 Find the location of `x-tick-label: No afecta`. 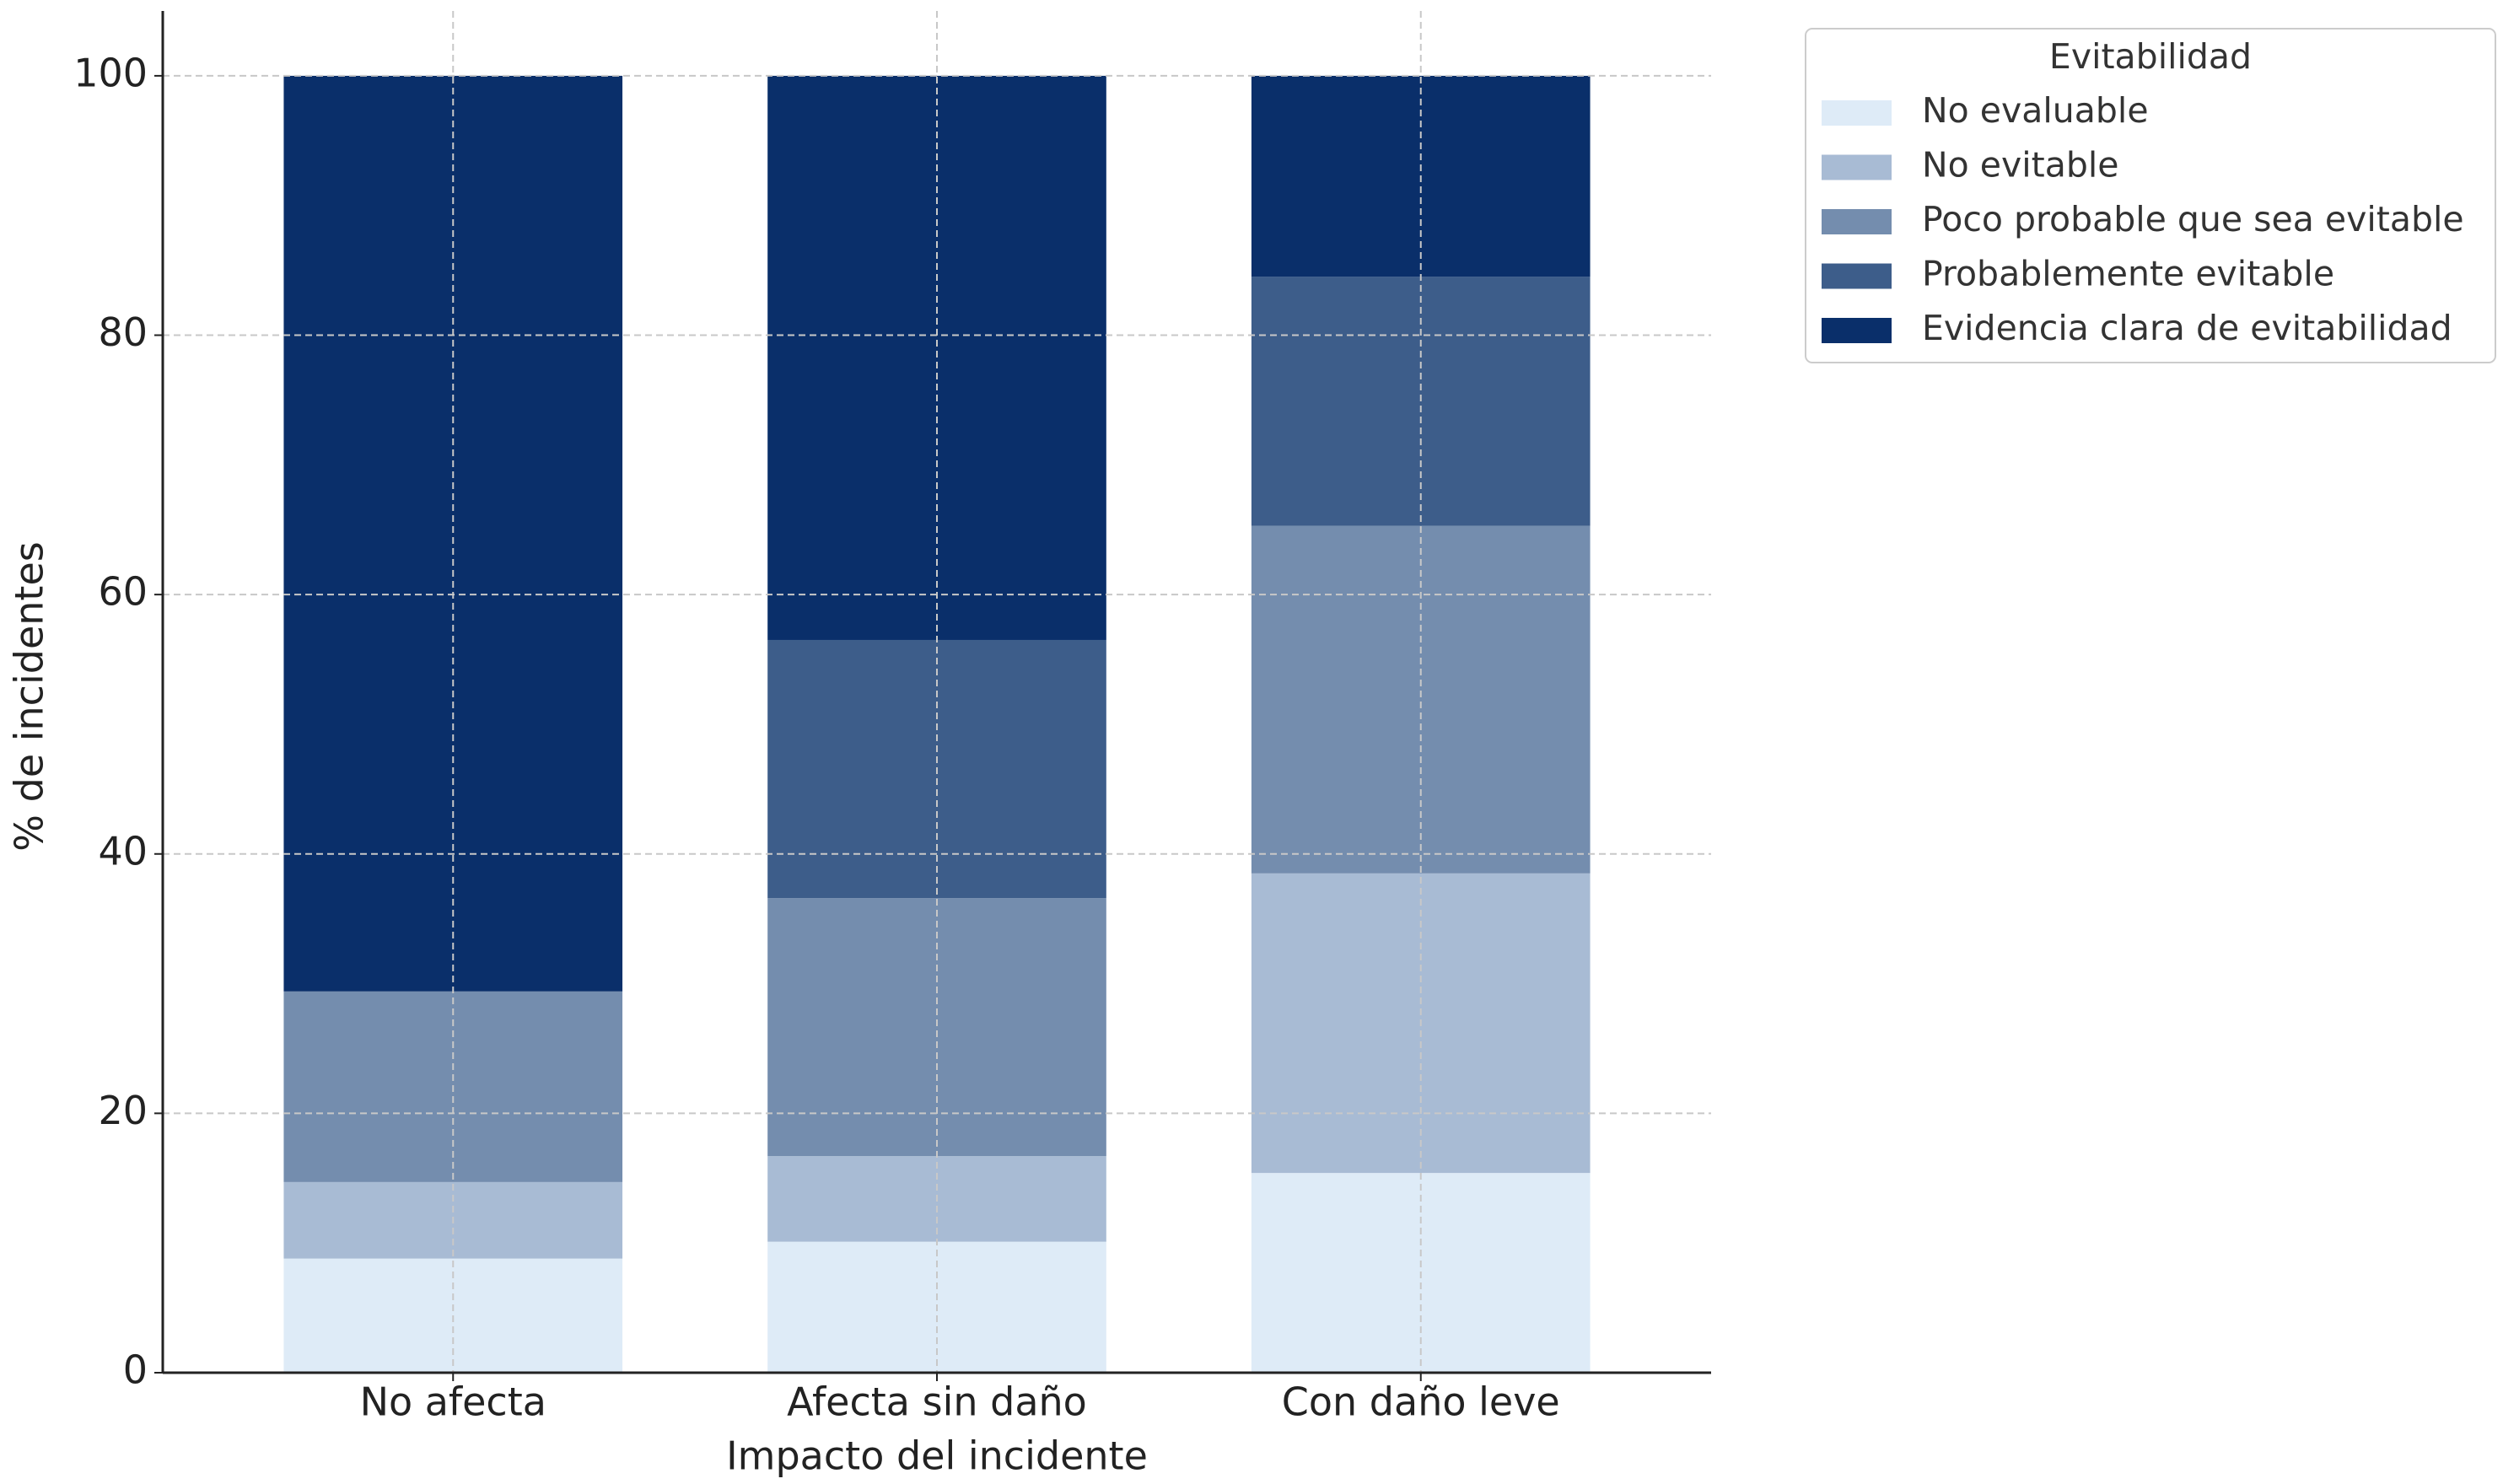

x-tick-label: No afecta is located at coordinates (453, 1402).